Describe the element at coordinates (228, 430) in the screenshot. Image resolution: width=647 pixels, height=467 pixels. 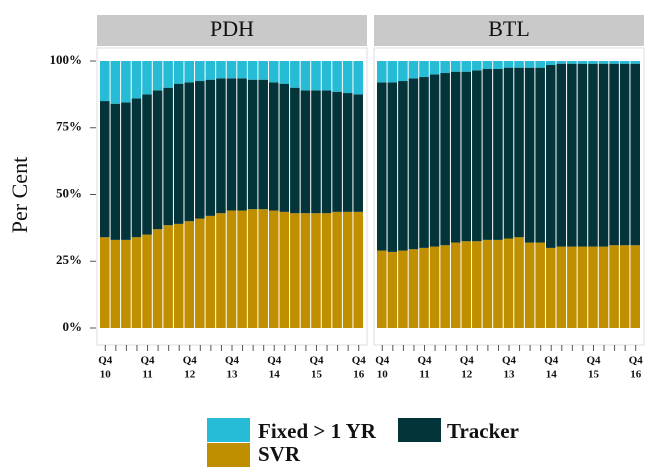
I see `legend-key` at that location.